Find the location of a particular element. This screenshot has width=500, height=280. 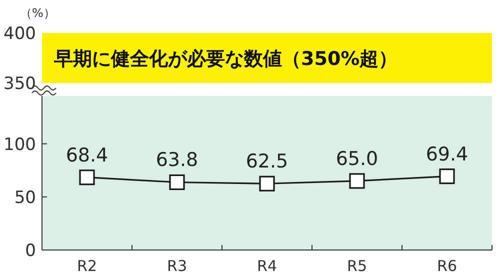

y-tick-label: 50 is located at coordinates (25, 198).